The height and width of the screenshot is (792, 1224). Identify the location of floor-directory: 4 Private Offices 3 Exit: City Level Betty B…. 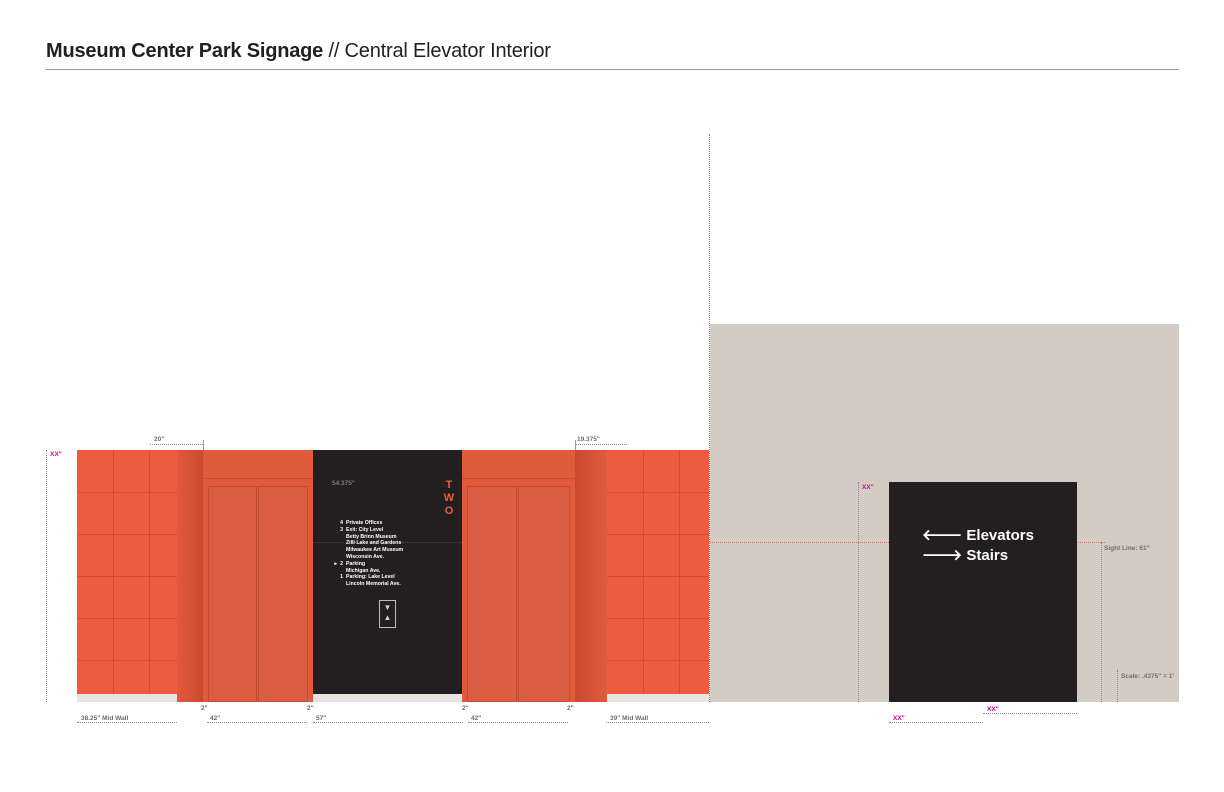
(393, 554).